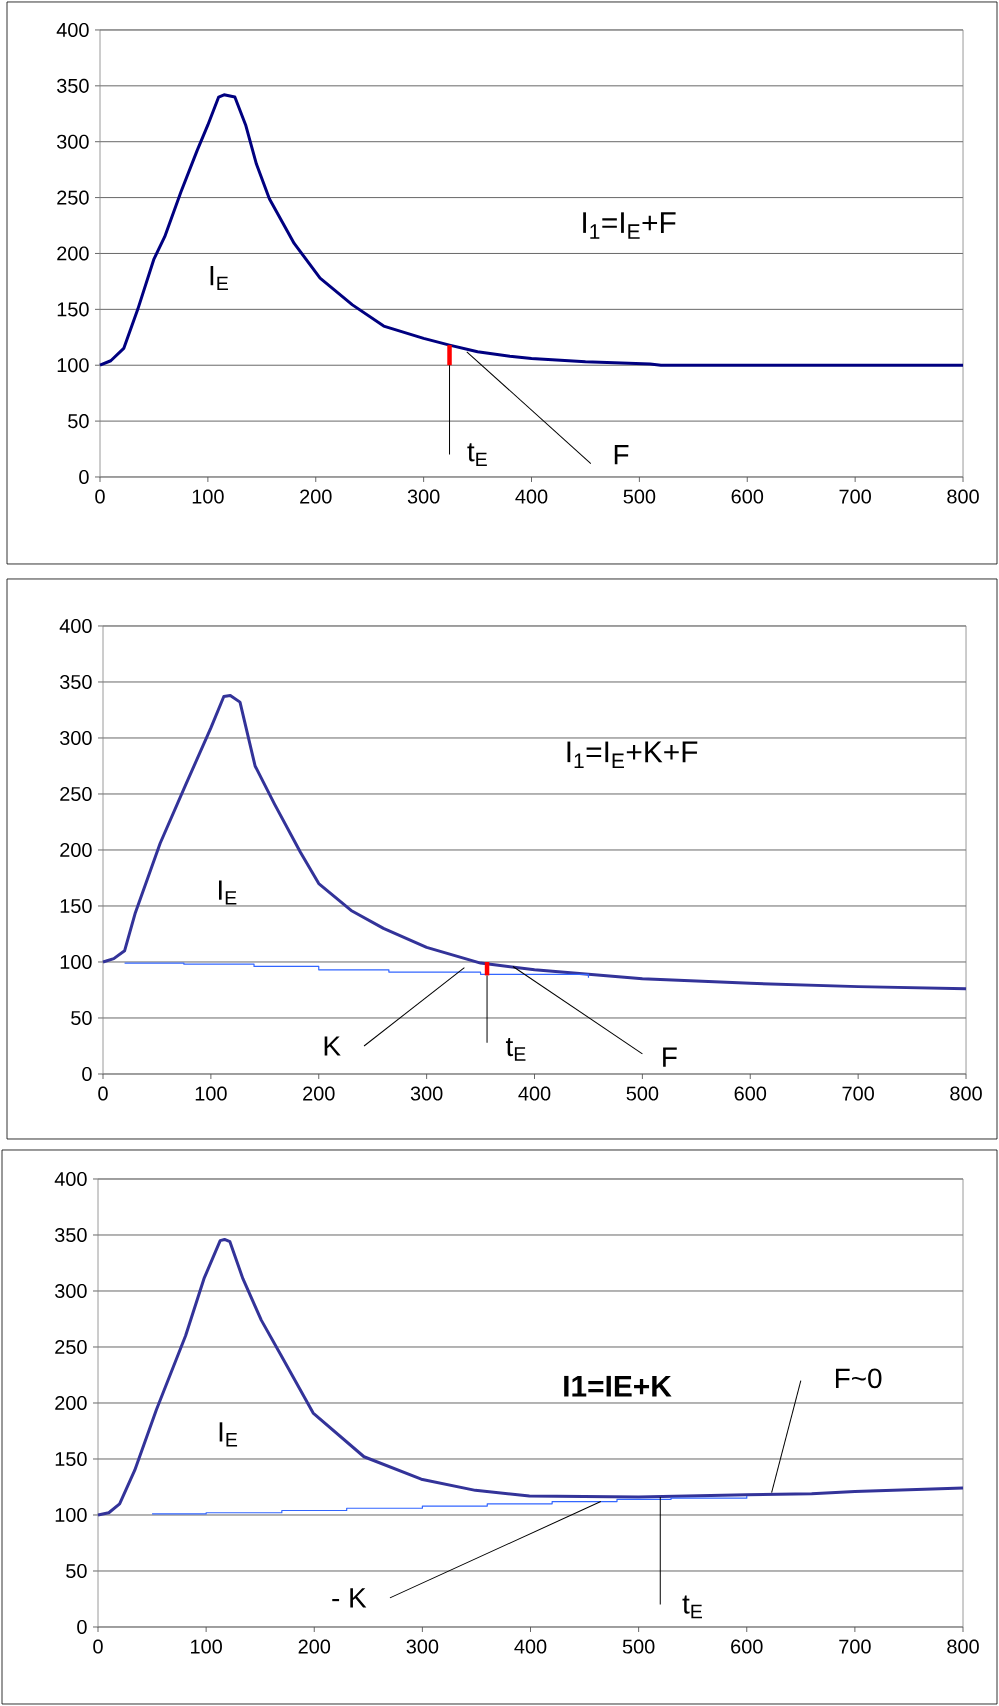 The height and width of the screenshot is (1706, 999). Describe the element at coordinates (618, 1386) in the screenshot. I see `text: I1=IE+K` at that location.